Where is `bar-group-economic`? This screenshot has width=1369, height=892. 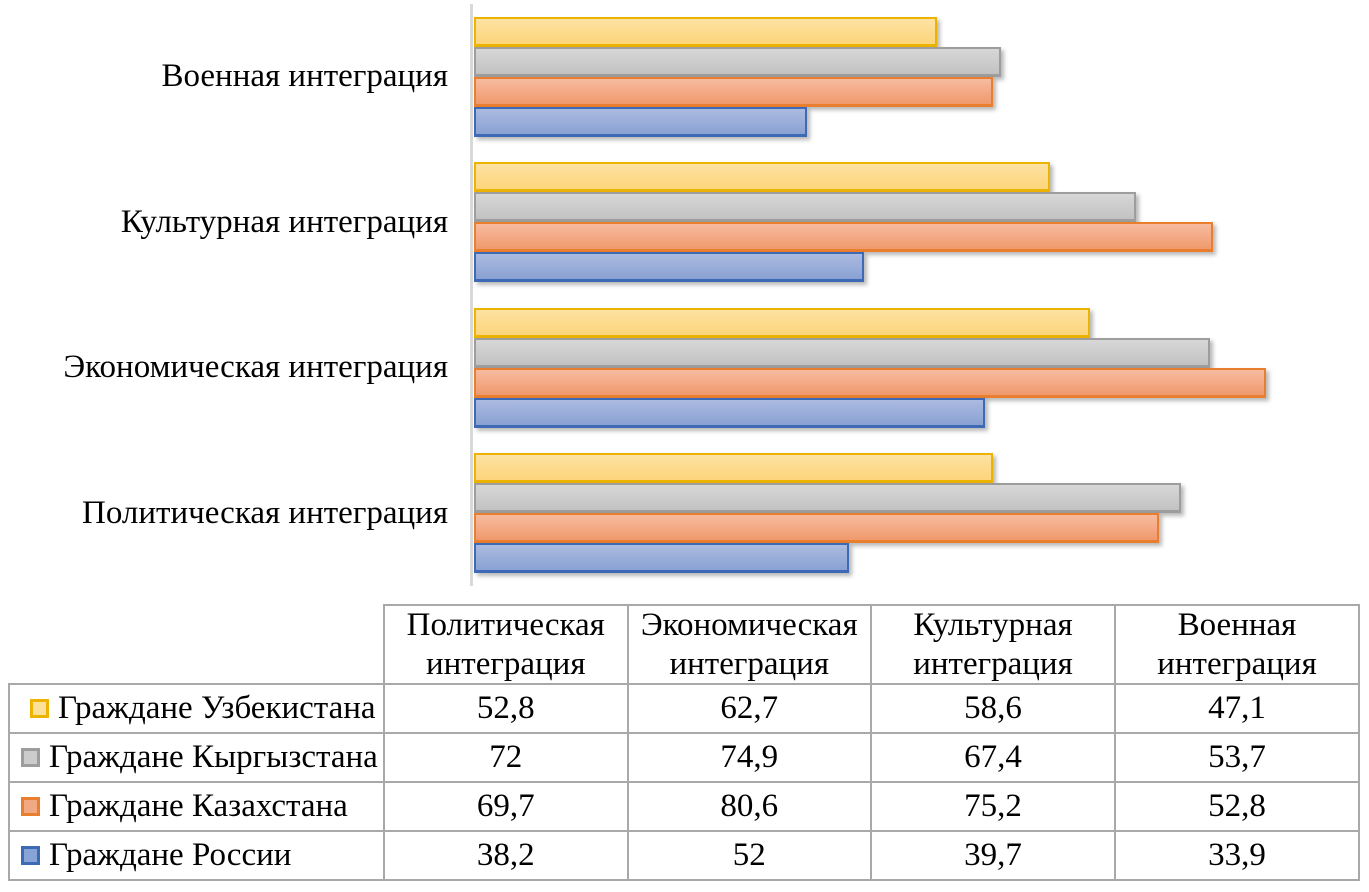 bar-group-economic is located at coordinates (916, 368).